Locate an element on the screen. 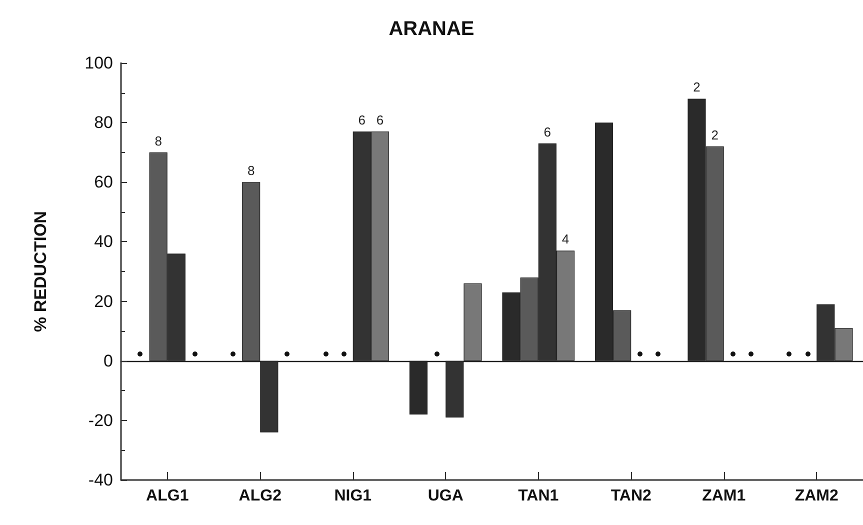 This screenshot has width=863, height=525. y-axis-title: % REDUCTION is located at coordinates (40, 271).